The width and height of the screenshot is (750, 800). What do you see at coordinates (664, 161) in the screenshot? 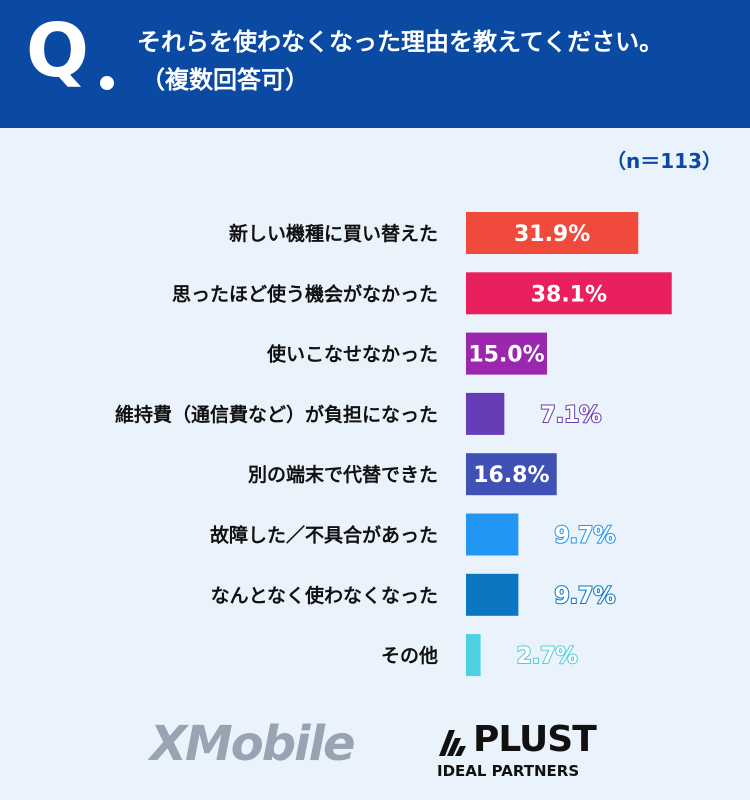
I see `sample-size: （n＝113）` at bounding box center [664, 161].